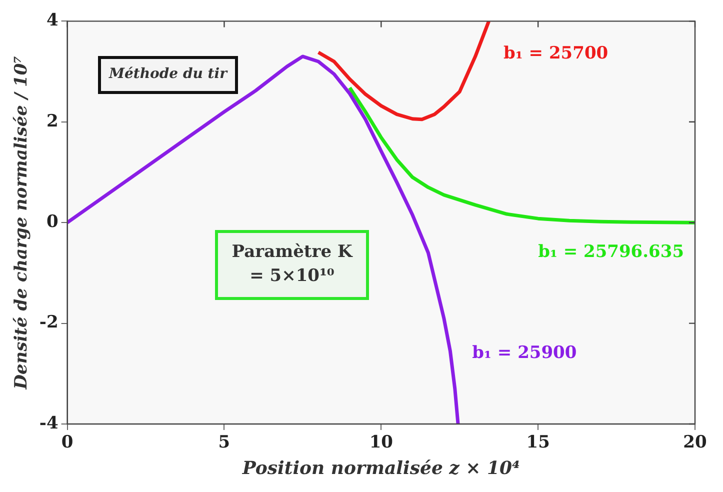 The image size is (723, 492). What do you see at coordinates (524, 352) in the screenshot?
I see `series-label: b₁ = 25900` at bounding box center [524, 352].